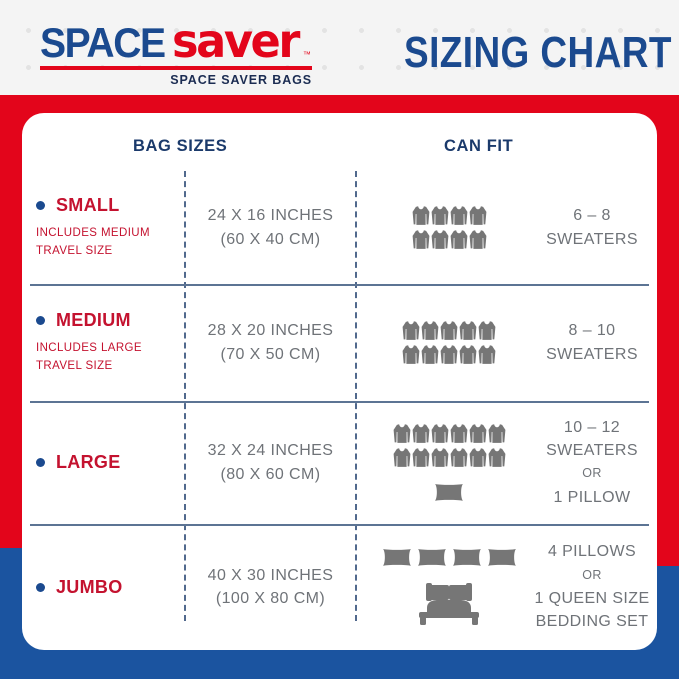  Describe the element at coordinates (180, 146) in the screenshot. I see `column-header-bag-sizes: BAG SIZES` at that location.